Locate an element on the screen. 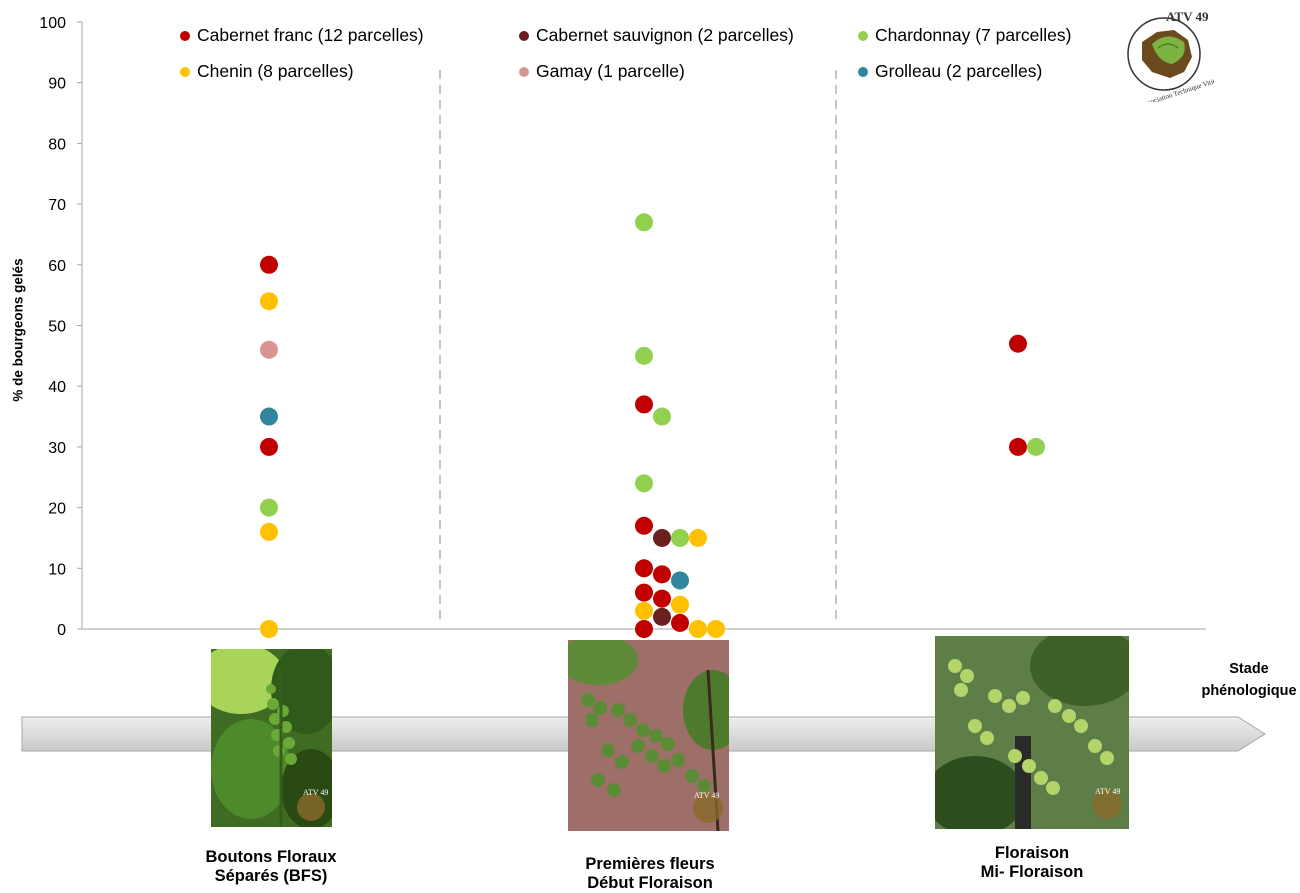 This screenshot has width=1300, height=893. stage-label-debut-line2: Début Floraison is located at coordinates (650, 883).